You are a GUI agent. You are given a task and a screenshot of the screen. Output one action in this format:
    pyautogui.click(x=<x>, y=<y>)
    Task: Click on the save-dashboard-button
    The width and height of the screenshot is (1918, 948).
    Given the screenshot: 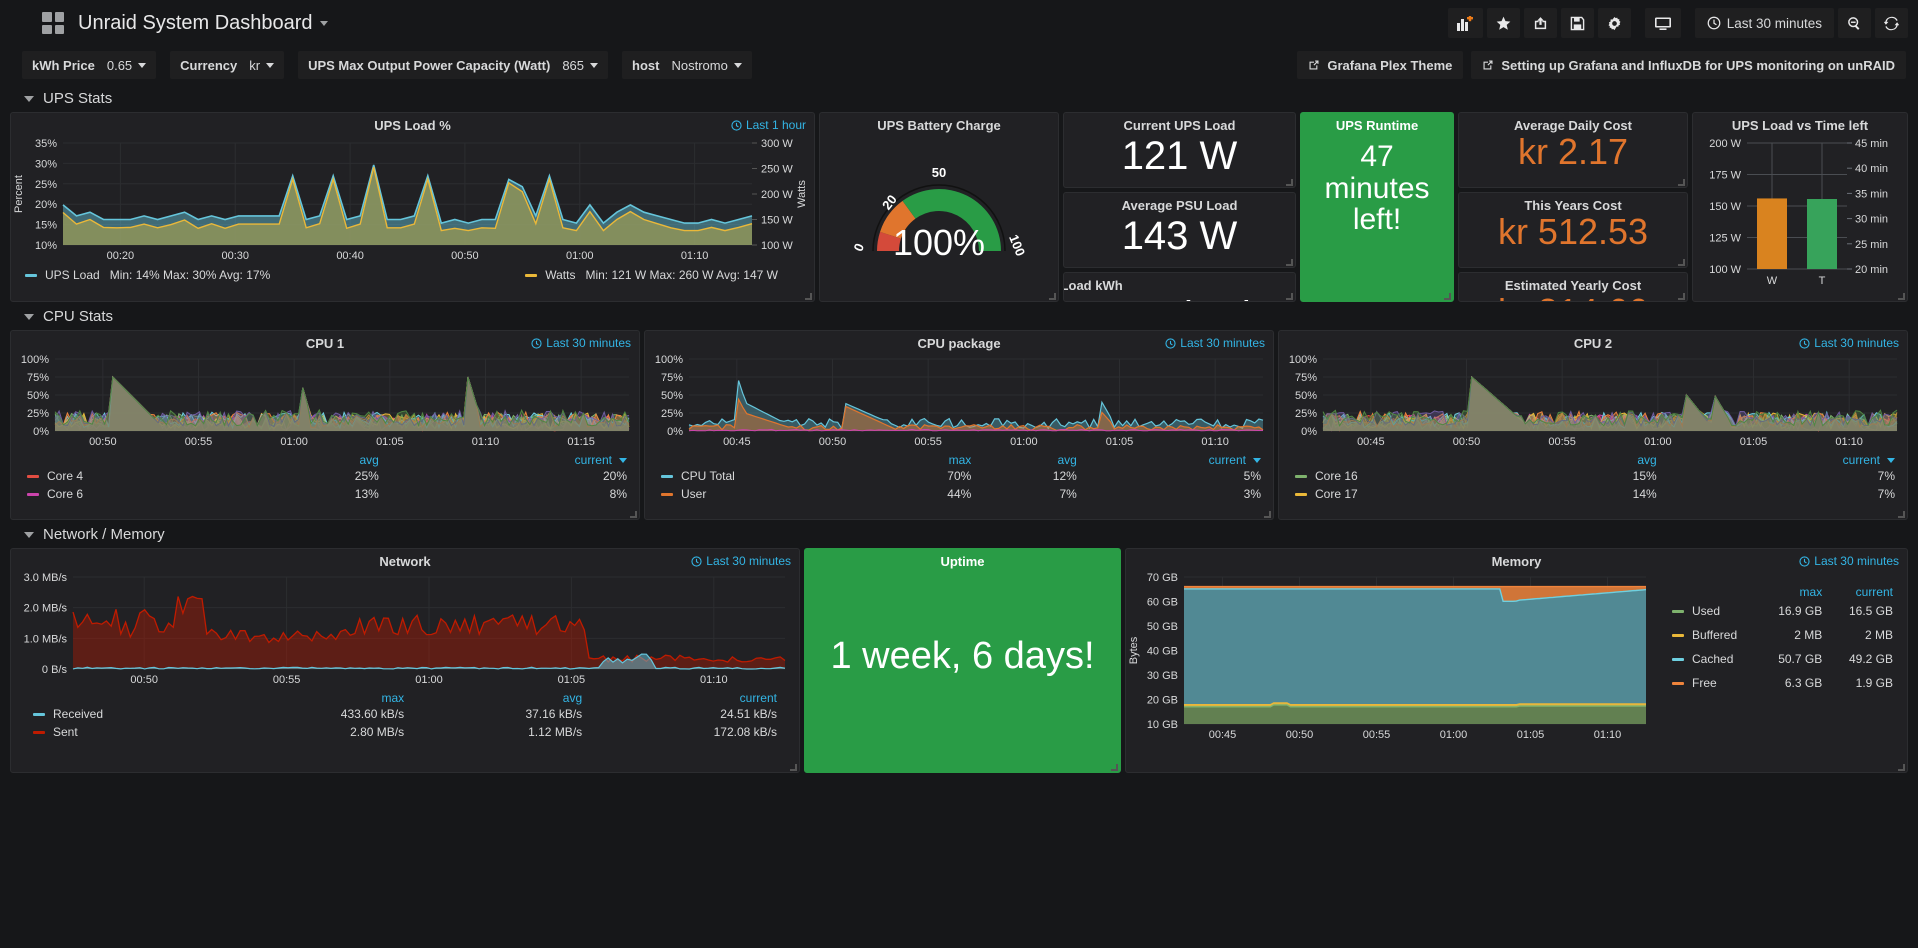 What is the action you would take?
    pyautogui.click(x=1577, y=23)
    